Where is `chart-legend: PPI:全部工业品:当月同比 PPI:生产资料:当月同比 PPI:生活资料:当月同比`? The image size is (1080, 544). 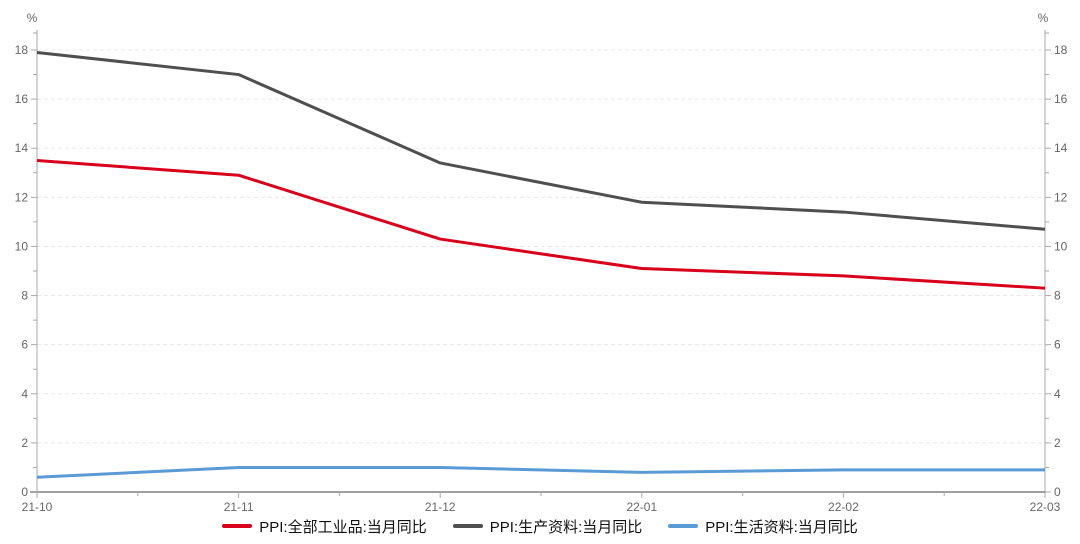
chart-legend: PPI:全部工业品:当月同比 PPI:生产资料:当月同比 PPI:生活资料:当月同比 is located at coordinates (540, 526).